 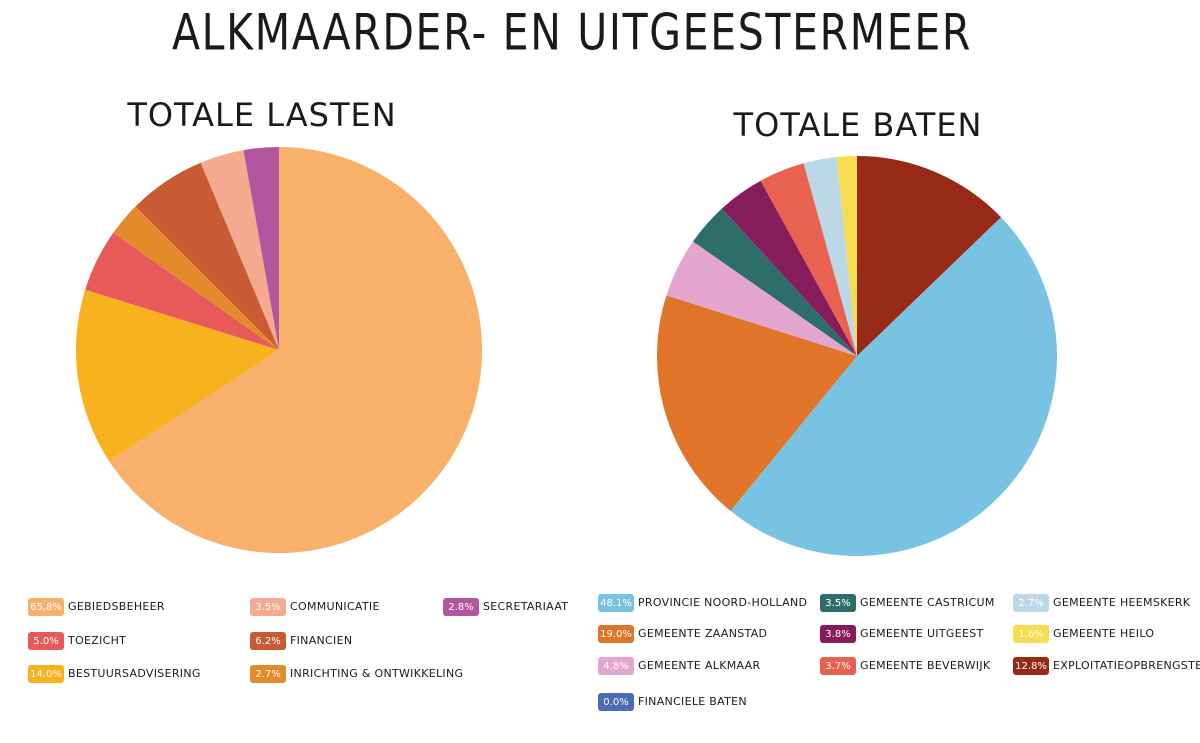 I want to click on legend-value: 3.7%, so click(x=837, y=666).